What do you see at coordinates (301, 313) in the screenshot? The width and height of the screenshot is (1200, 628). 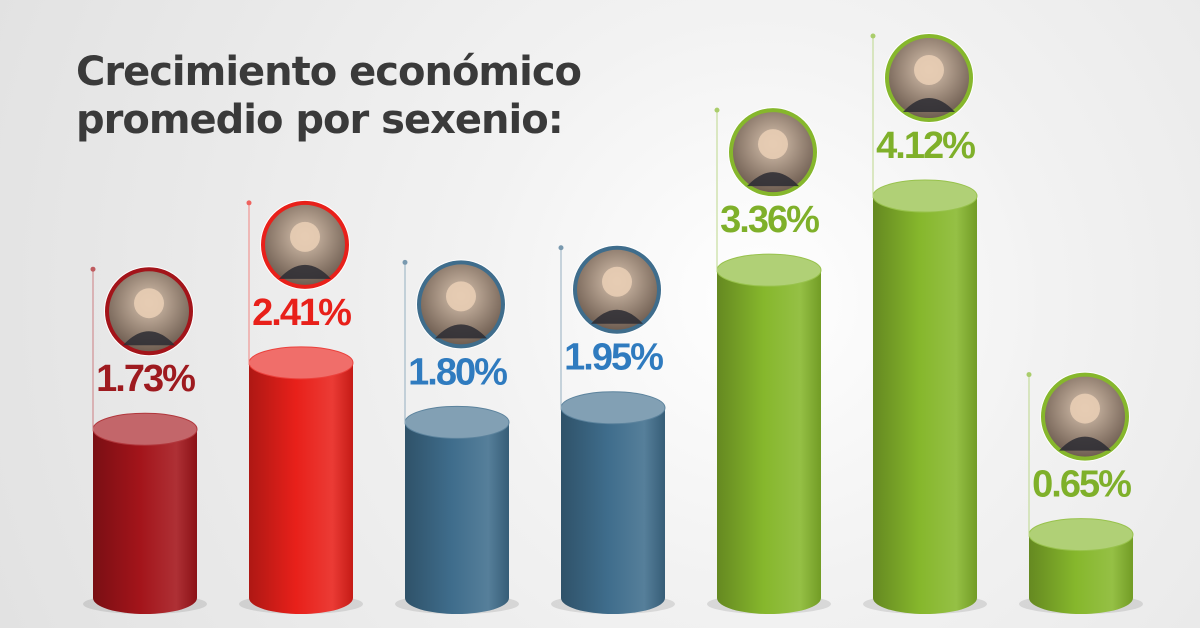 I see `data-label: 2.41%` at bounding box center [301, 313].